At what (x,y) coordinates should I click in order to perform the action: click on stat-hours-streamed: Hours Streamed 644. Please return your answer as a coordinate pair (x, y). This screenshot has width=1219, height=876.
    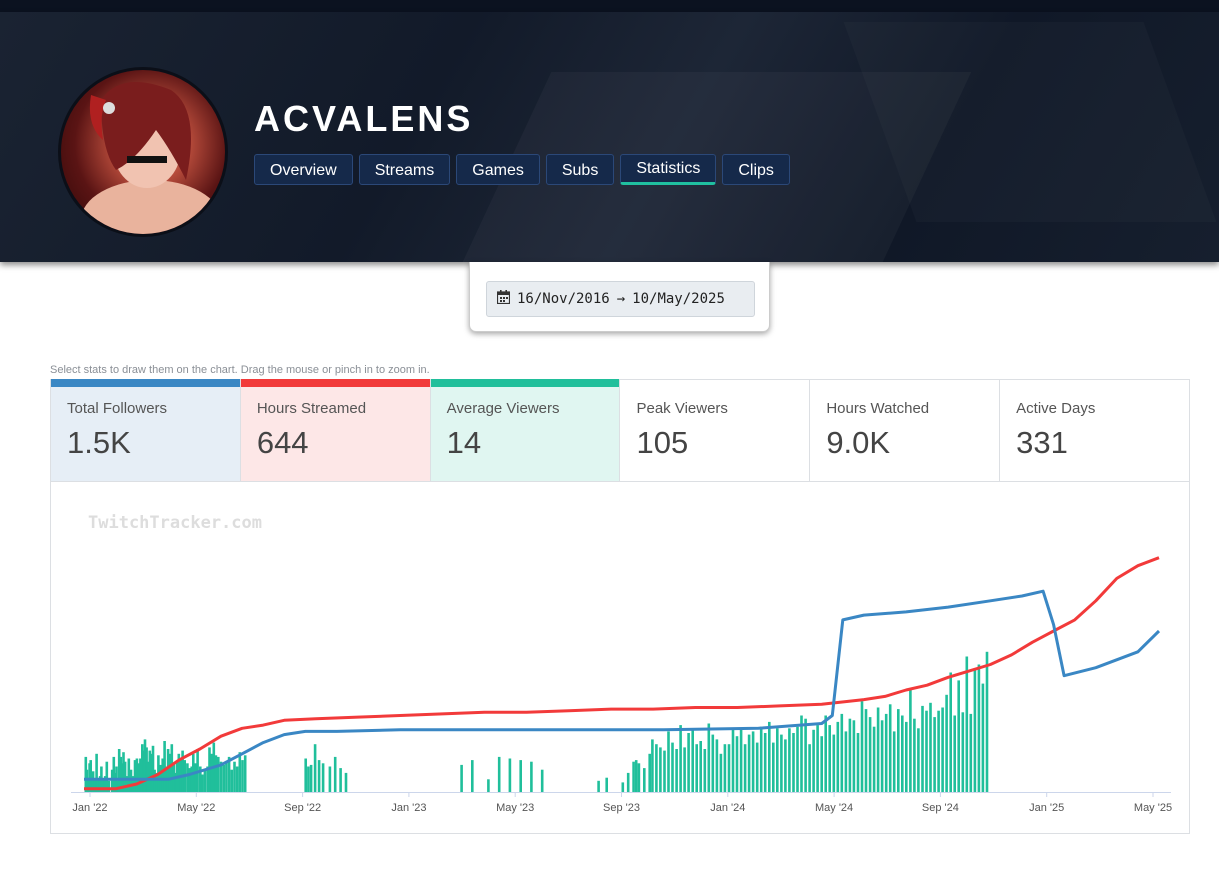
    Looking at the image, I should click on (335, 430).